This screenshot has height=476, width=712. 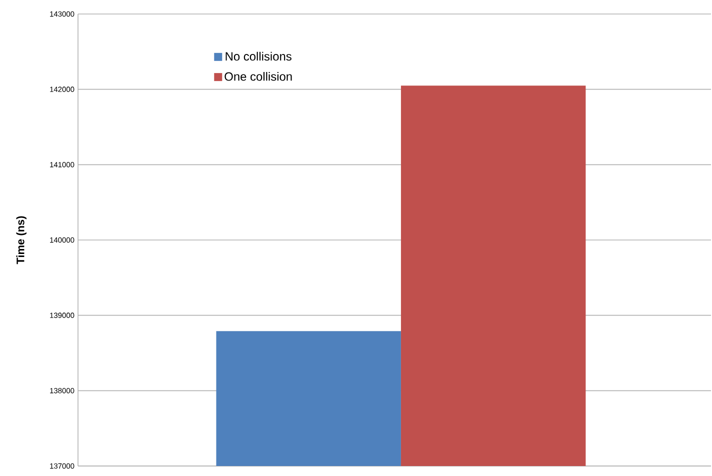 What do you see at coordinates (258, 76) in the screenshot?
I see `legend-label: One collision` at bounding box center [258, 76].